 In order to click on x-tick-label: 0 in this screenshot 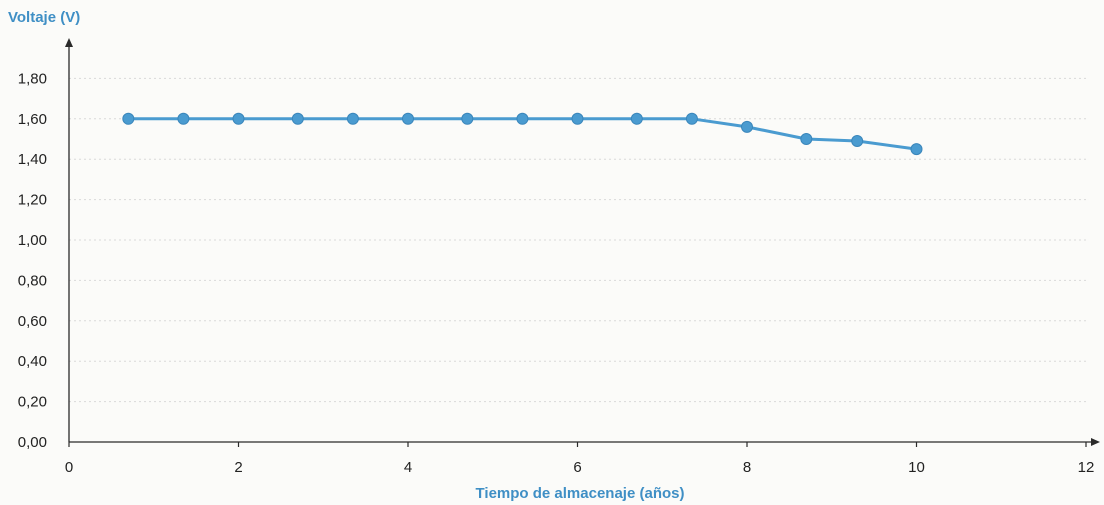, I will do `click(69, 467)`.